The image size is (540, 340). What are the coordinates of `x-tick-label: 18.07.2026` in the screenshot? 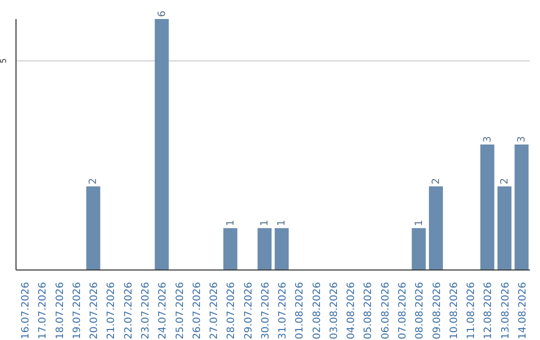 It's located at (60, 311).